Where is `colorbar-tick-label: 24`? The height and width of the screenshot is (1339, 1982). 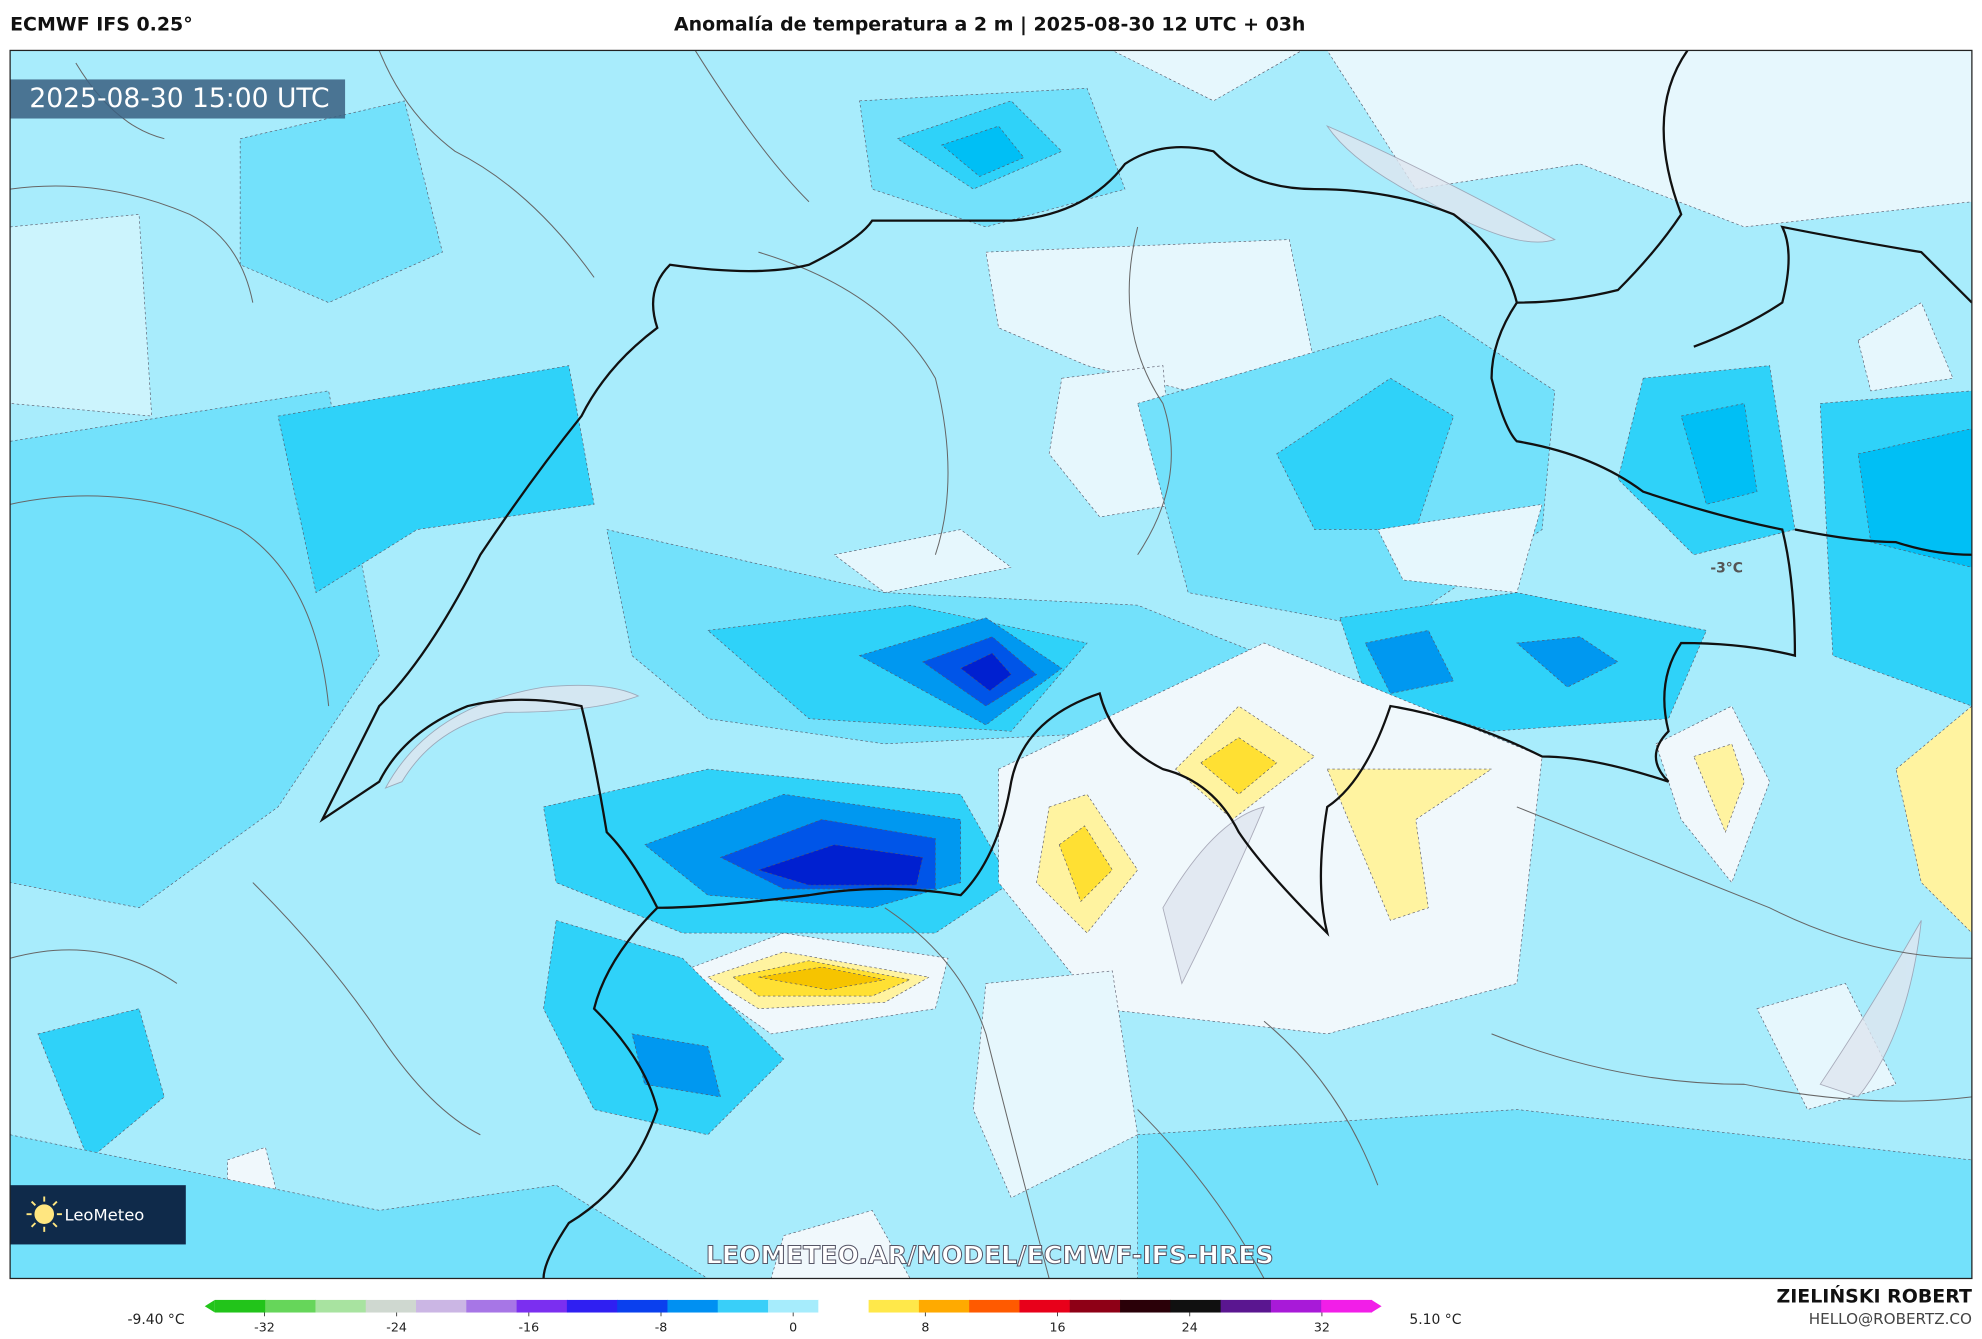
colorbar-tick-label: 24 is located at coordinates (1190, 1326).